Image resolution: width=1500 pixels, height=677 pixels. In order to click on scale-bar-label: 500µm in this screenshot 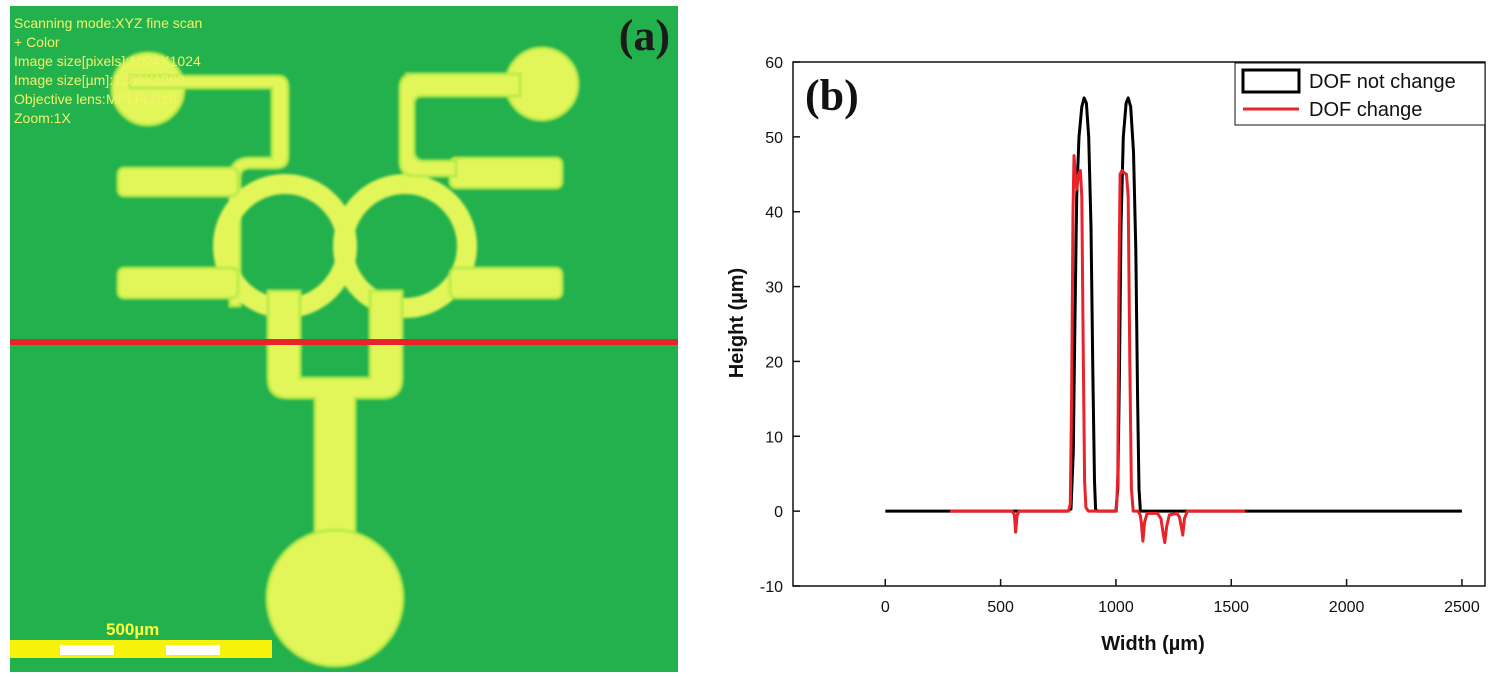, I will do `click(133, 629)`.